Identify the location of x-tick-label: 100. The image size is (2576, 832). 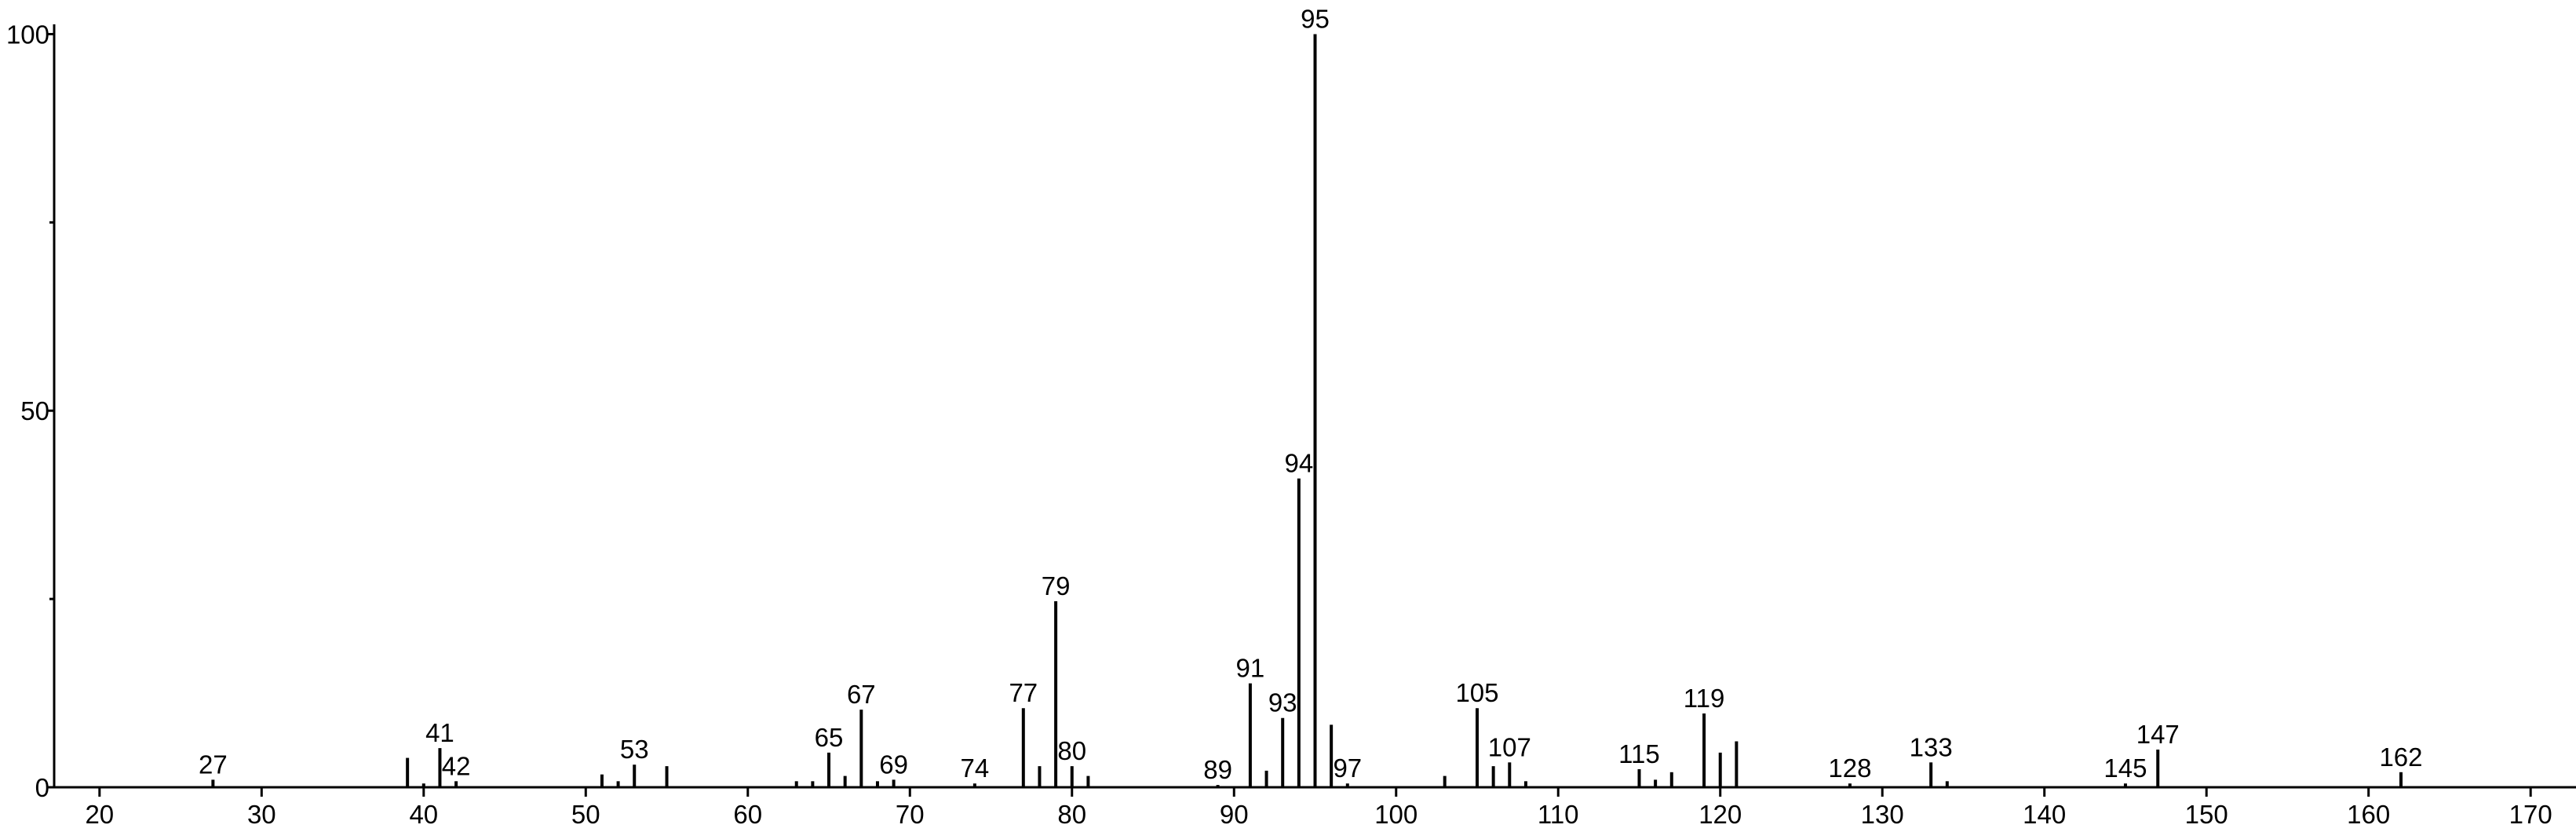
(1396, 814).